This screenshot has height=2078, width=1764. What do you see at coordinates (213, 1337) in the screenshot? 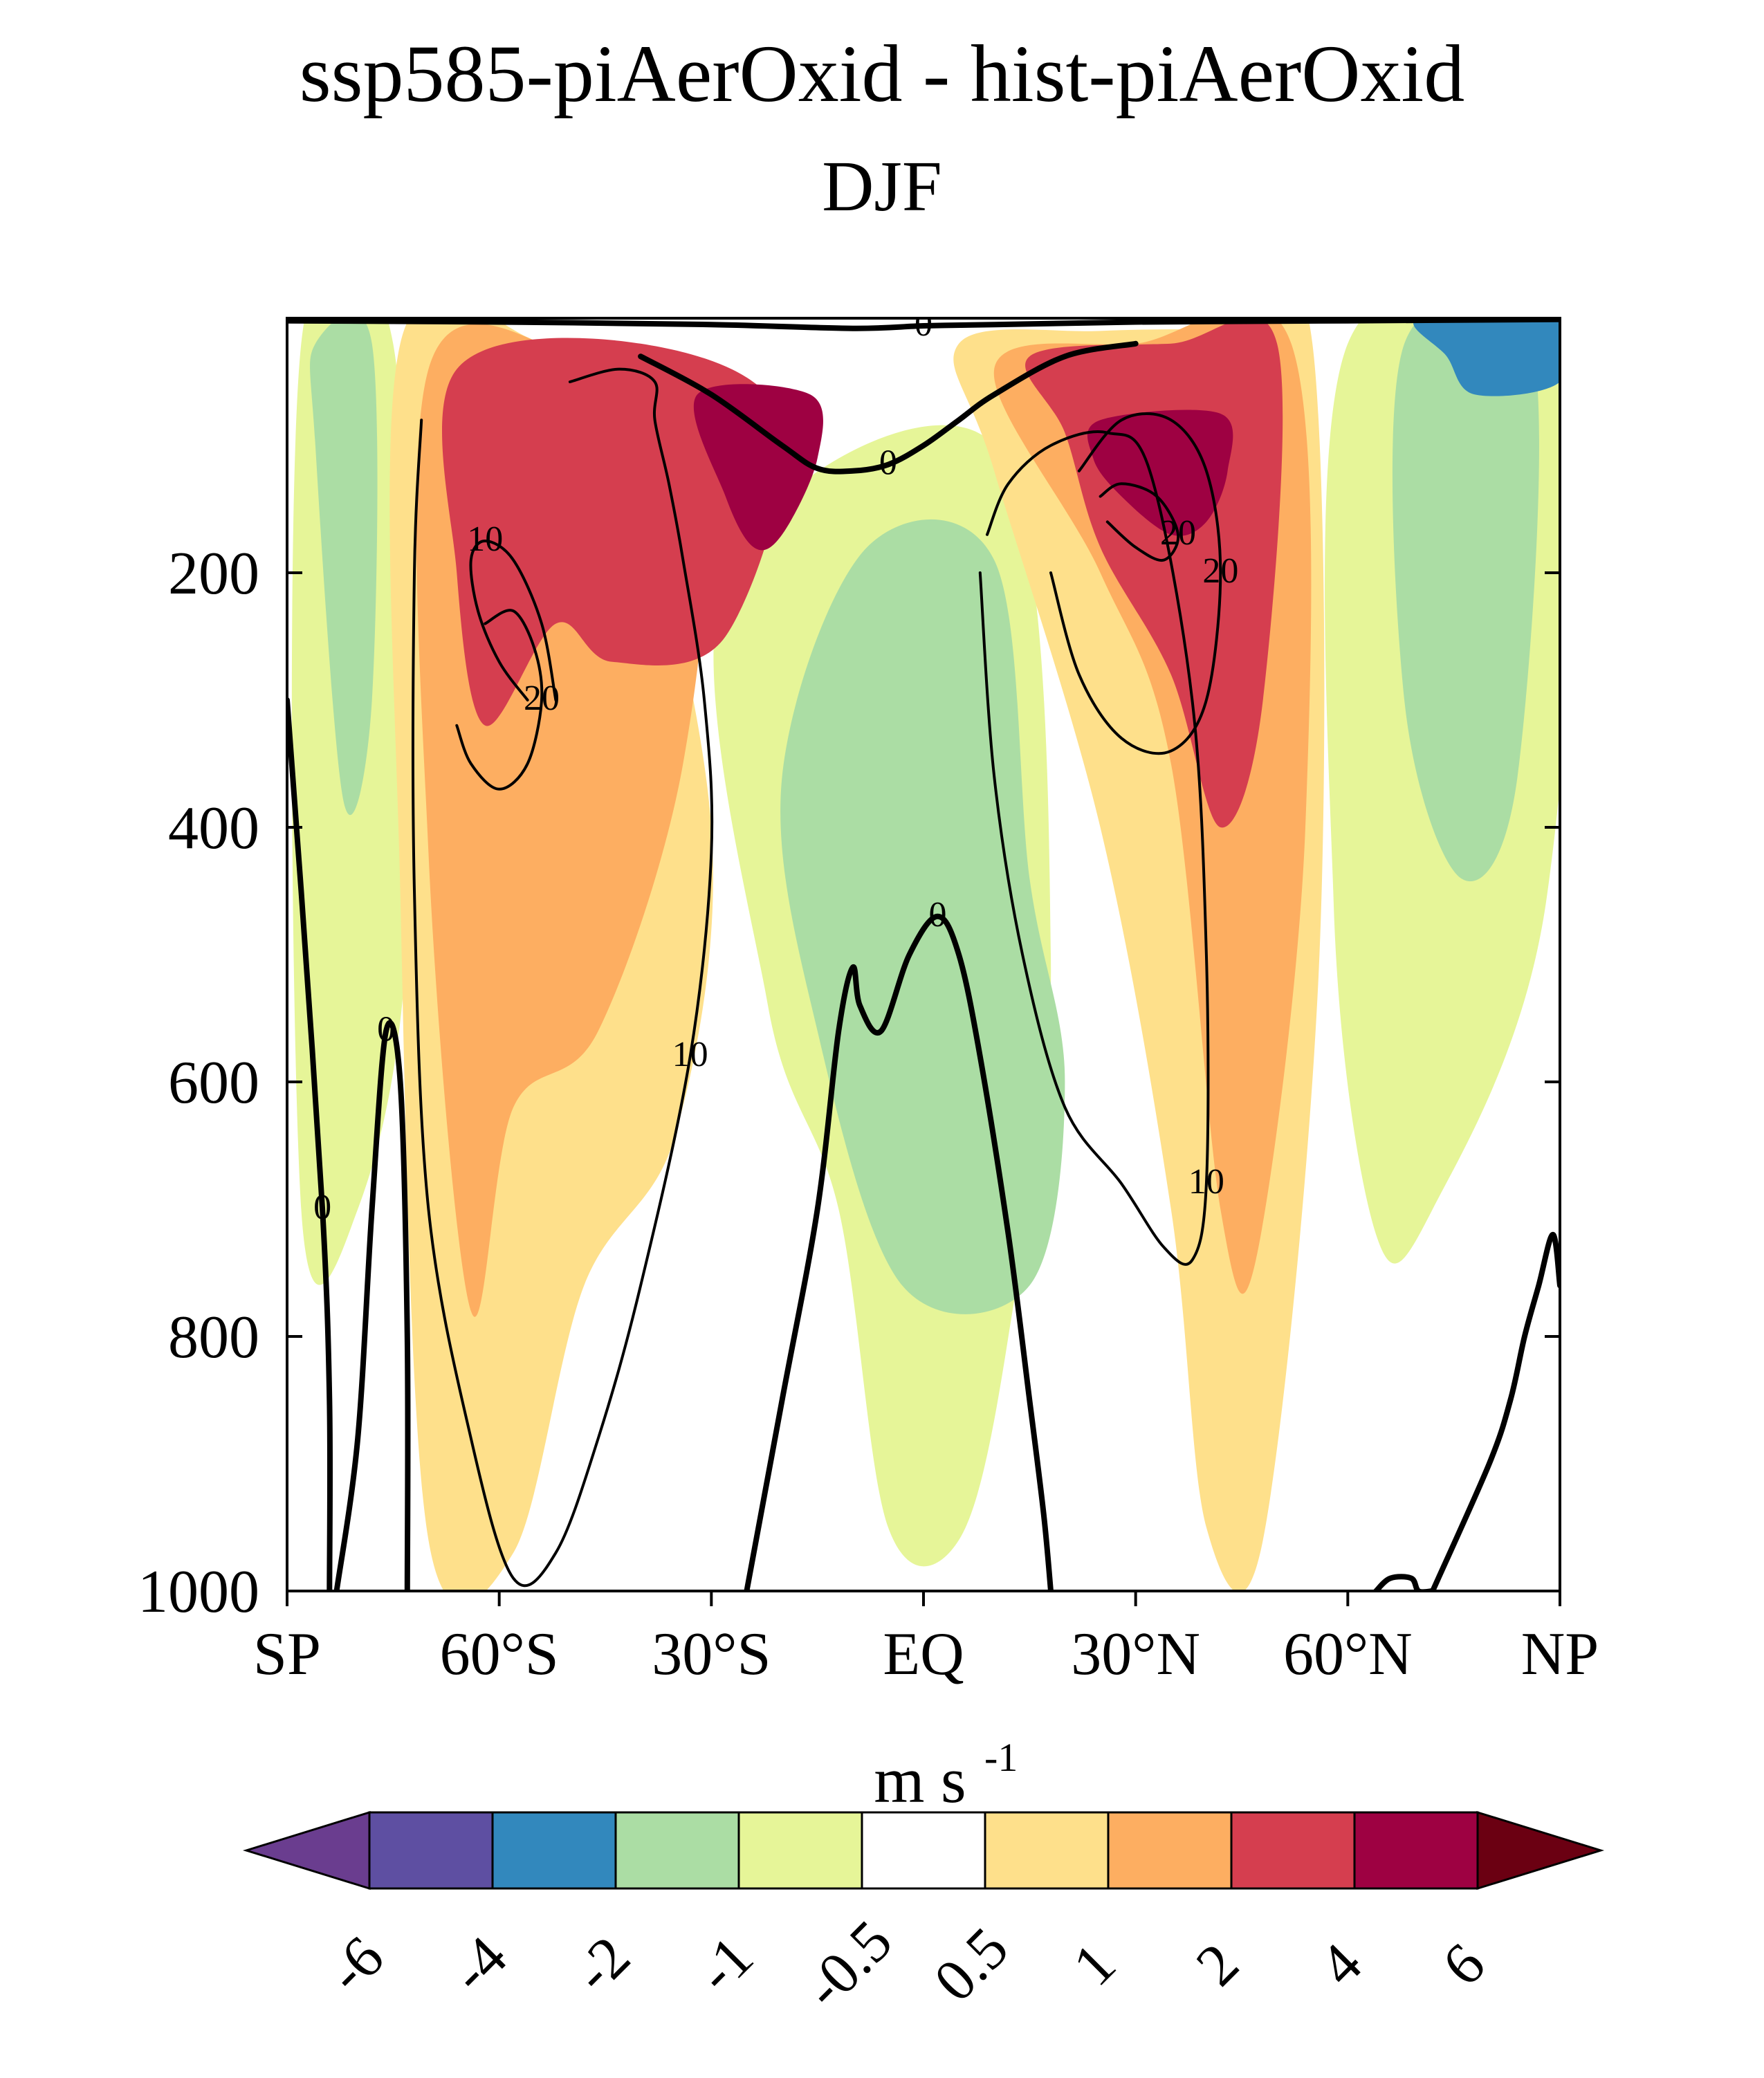
I see `y-tick-label-3: 800` at bounding box center [213, 1337].